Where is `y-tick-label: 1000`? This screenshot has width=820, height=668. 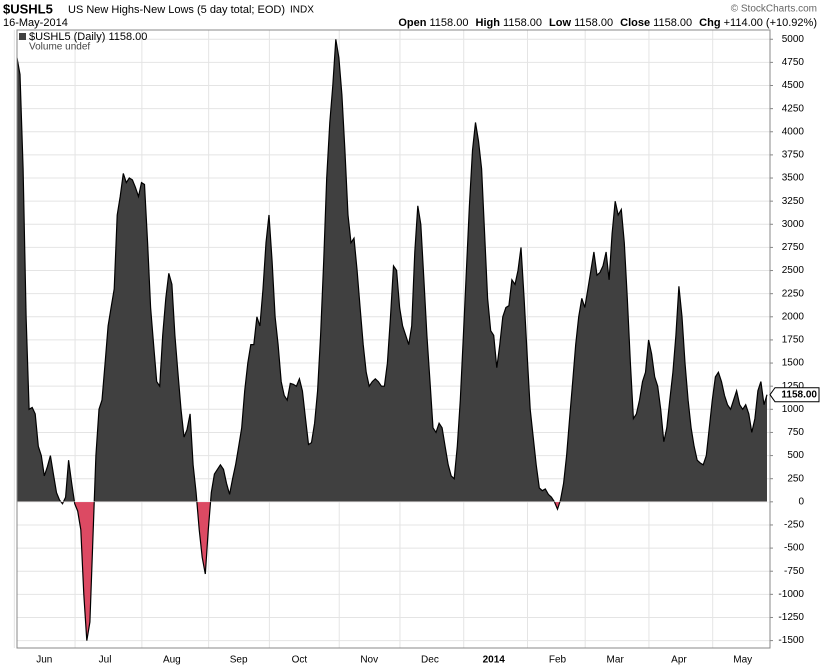
y-tick-label: 1000 is located at coordinates (793, 409).